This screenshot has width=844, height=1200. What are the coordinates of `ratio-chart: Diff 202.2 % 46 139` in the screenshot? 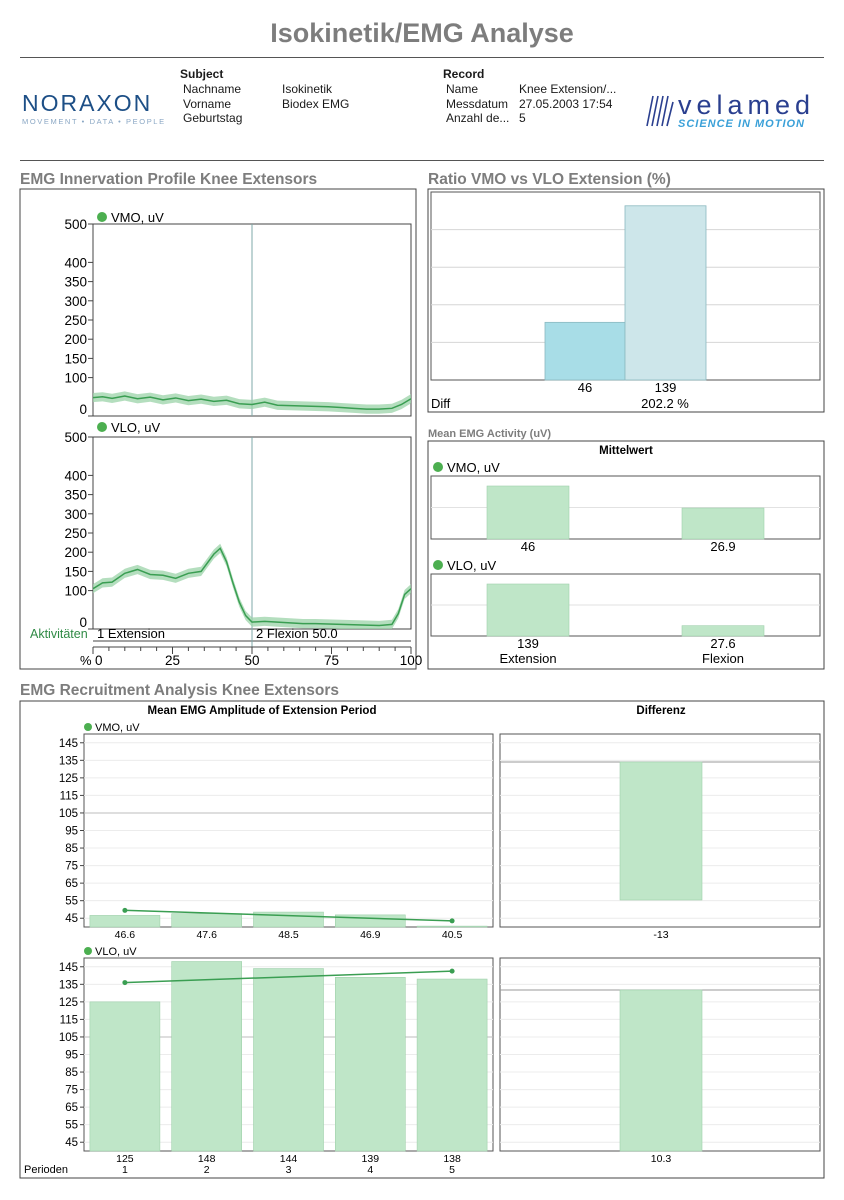 It's located at (626, 300).